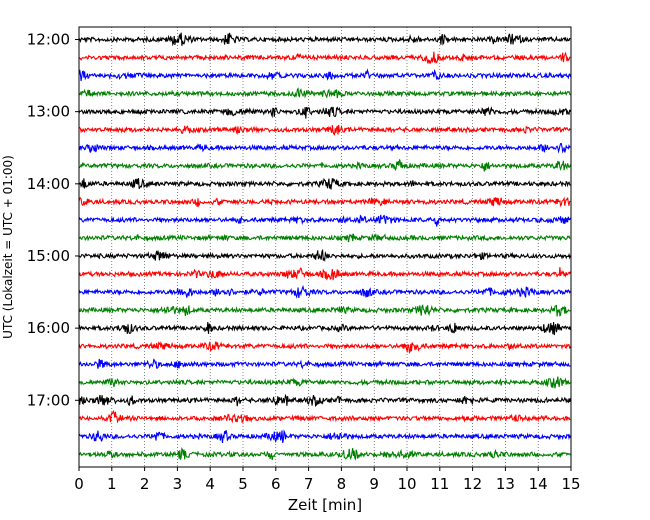 The image size is (650, 520). I want to click on x-axis-label: Zeit [min], so click(325, 505).